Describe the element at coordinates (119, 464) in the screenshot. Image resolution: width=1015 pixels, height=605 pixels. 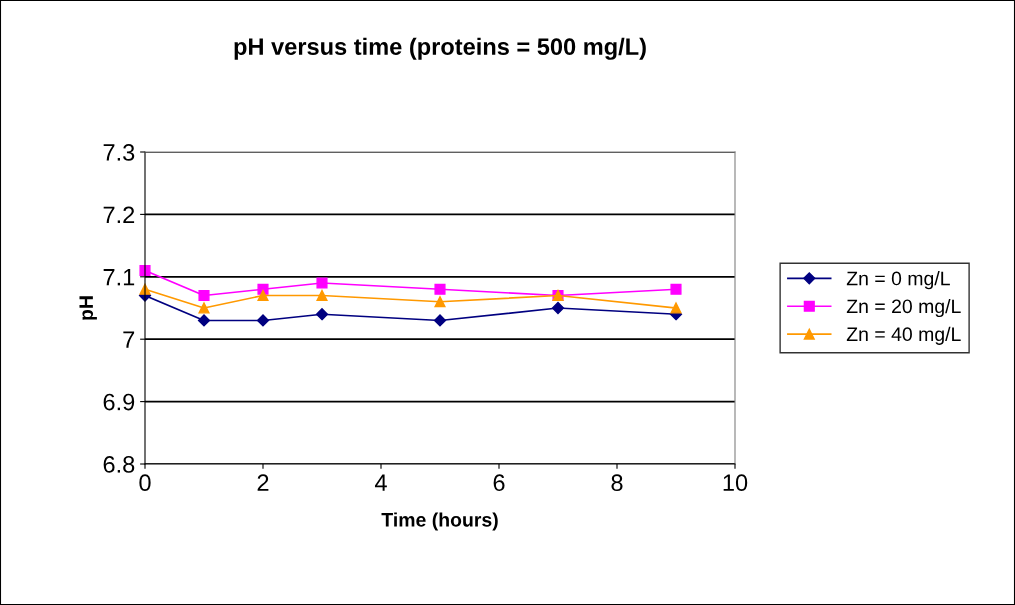
I see `y-tick-label: 6.8` at that location.